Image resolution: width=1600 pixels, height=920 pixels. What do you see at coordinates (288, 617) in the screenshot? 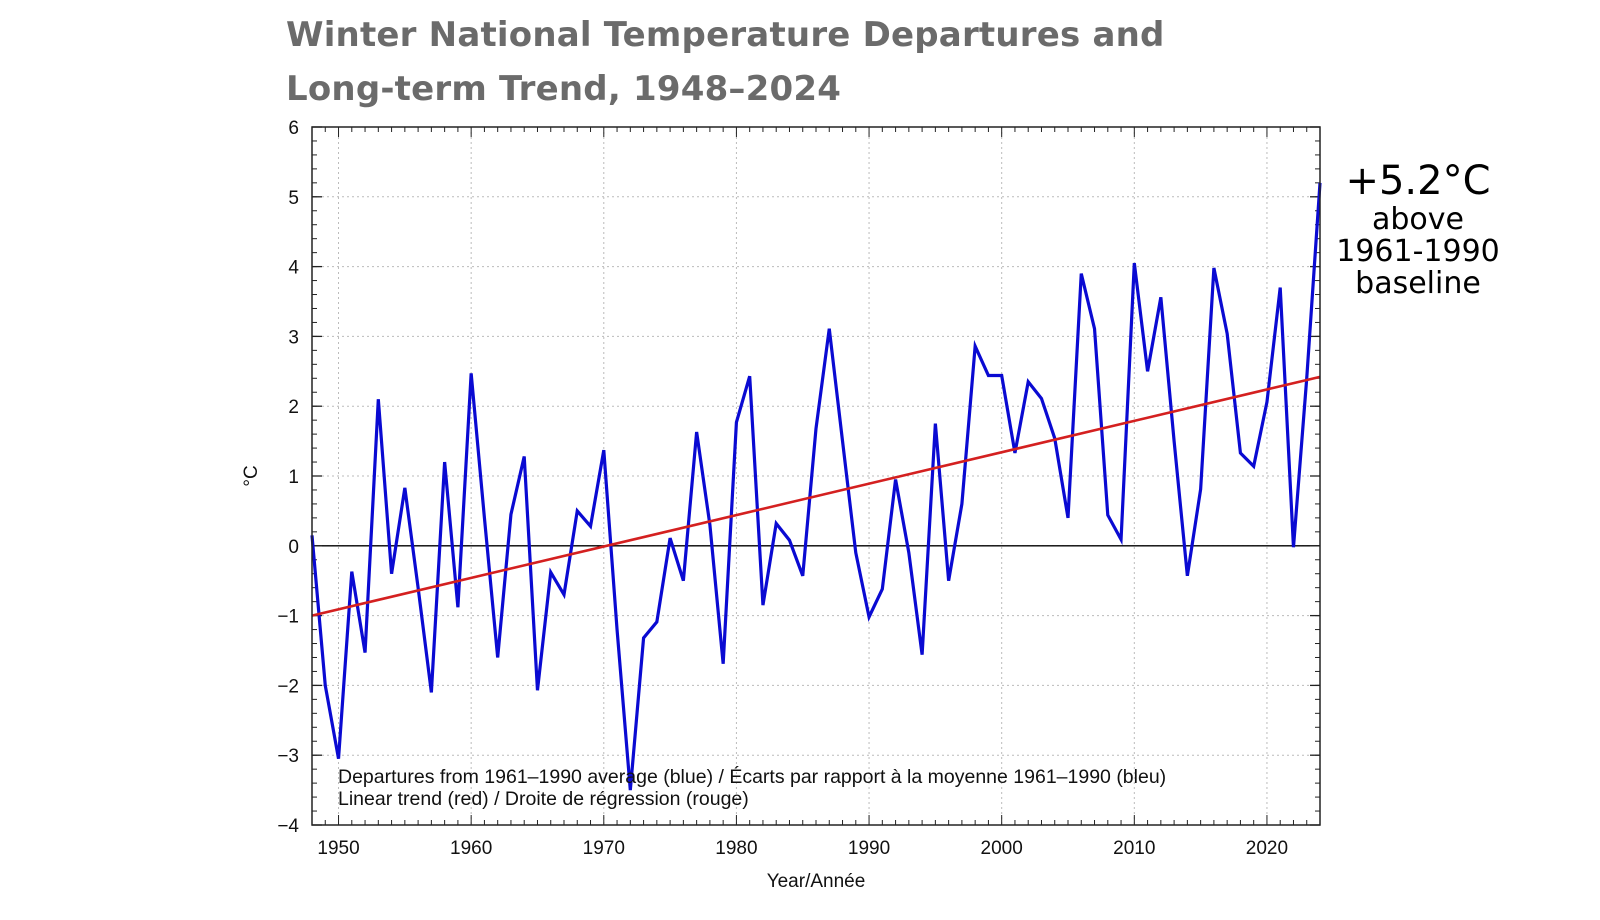
I see `y-tick-label: −1` at bounding box center [288, 617].